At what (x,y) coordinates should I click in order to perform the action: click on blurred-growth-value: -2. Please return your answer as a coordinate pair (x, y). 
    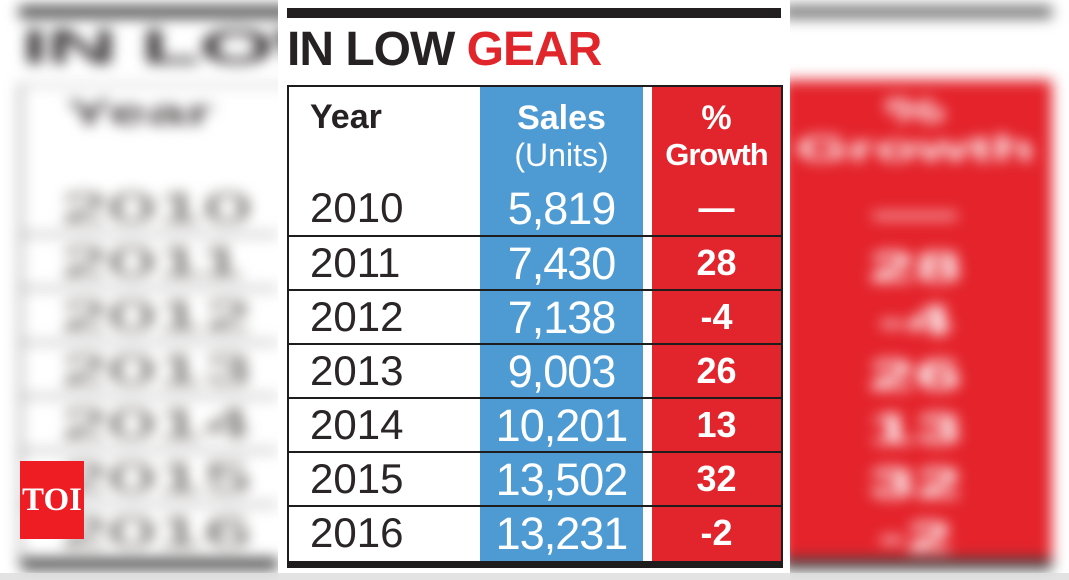
    Looking at the image, I should click on (915, 536).